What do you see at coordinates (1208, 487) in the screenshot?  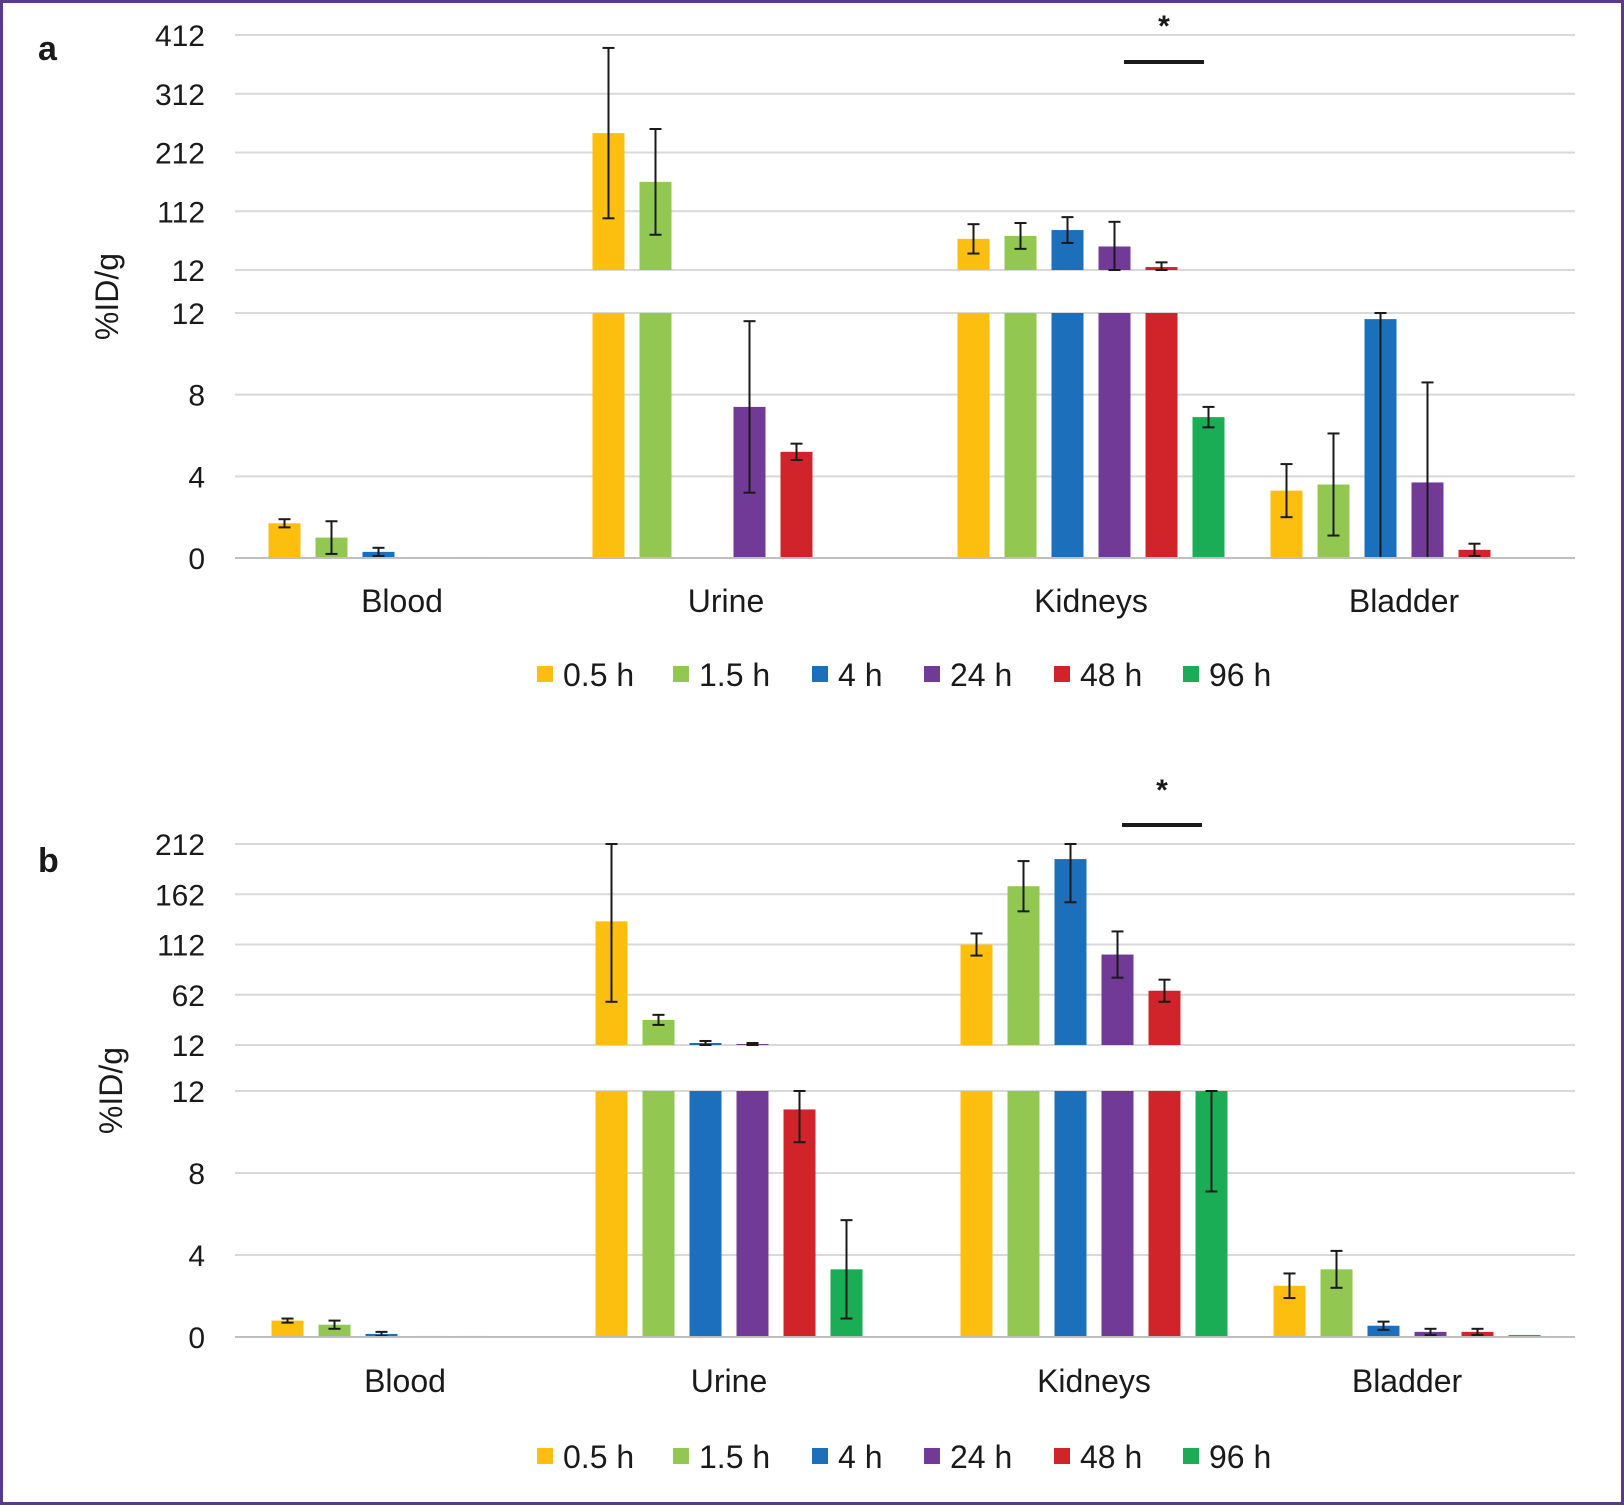 I see `bar-96h-kidneys` at bounding box center [1208, 487].